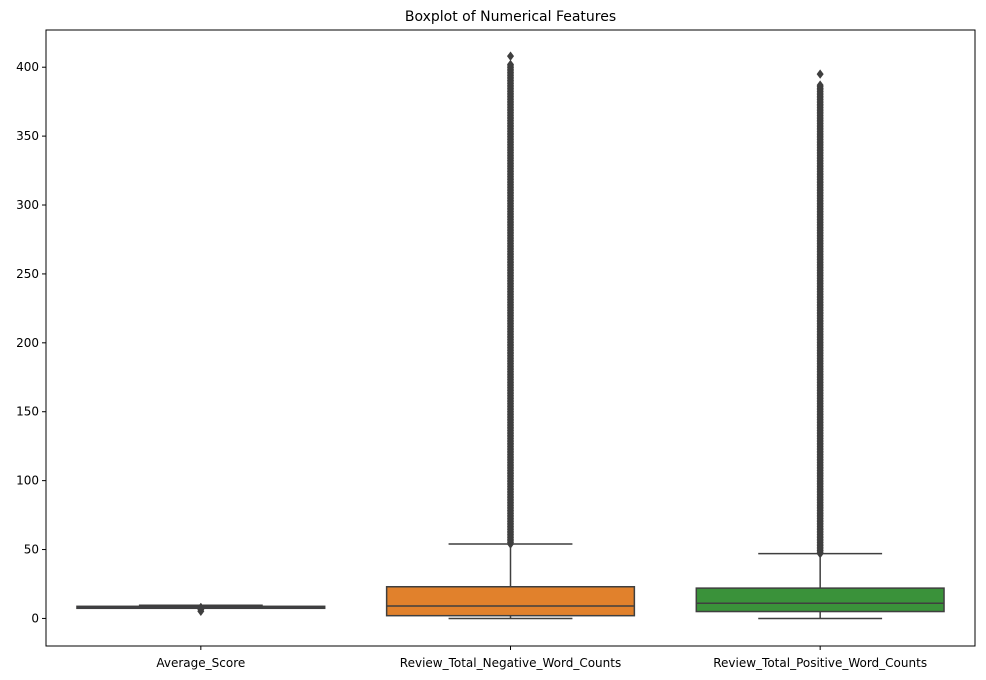 This screenshot has height=680, width=986. I want to click on box-group, so click(201, 609).